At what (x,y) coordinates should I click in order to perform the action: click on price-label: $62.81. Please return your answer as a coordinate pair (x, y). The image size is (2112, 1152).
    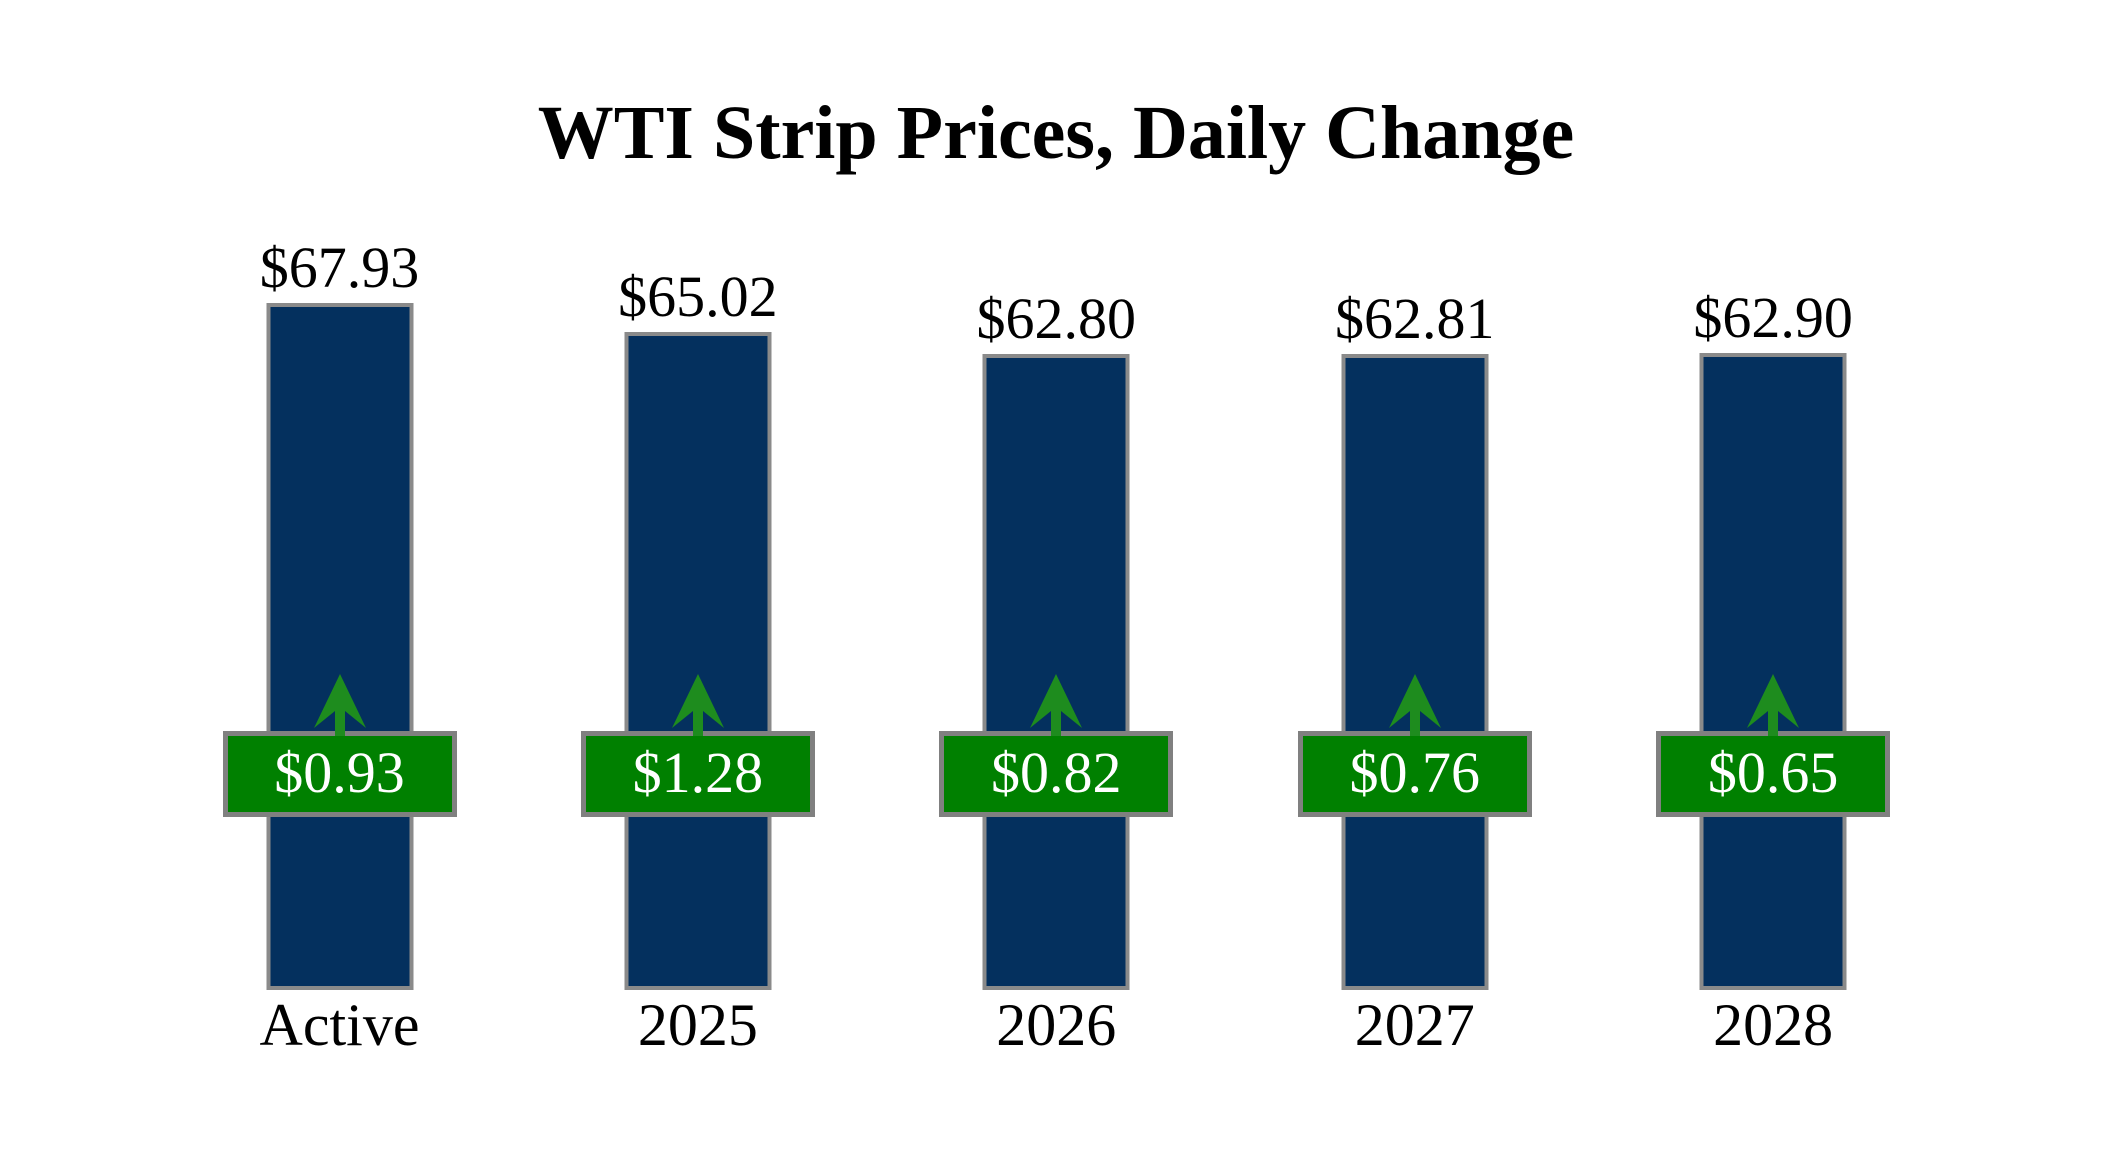
    Looking at the image, I should click on (1414, 319).